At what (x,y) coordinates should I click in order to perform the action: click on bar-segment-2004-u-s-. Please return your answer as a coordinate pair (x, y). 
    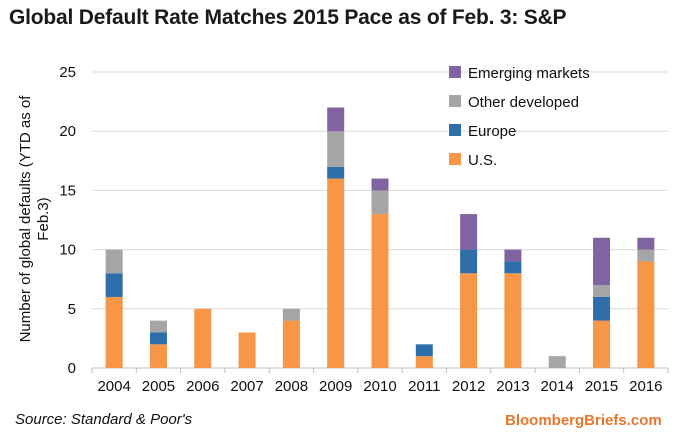
    Looking at the image, I should click on (114, 332).